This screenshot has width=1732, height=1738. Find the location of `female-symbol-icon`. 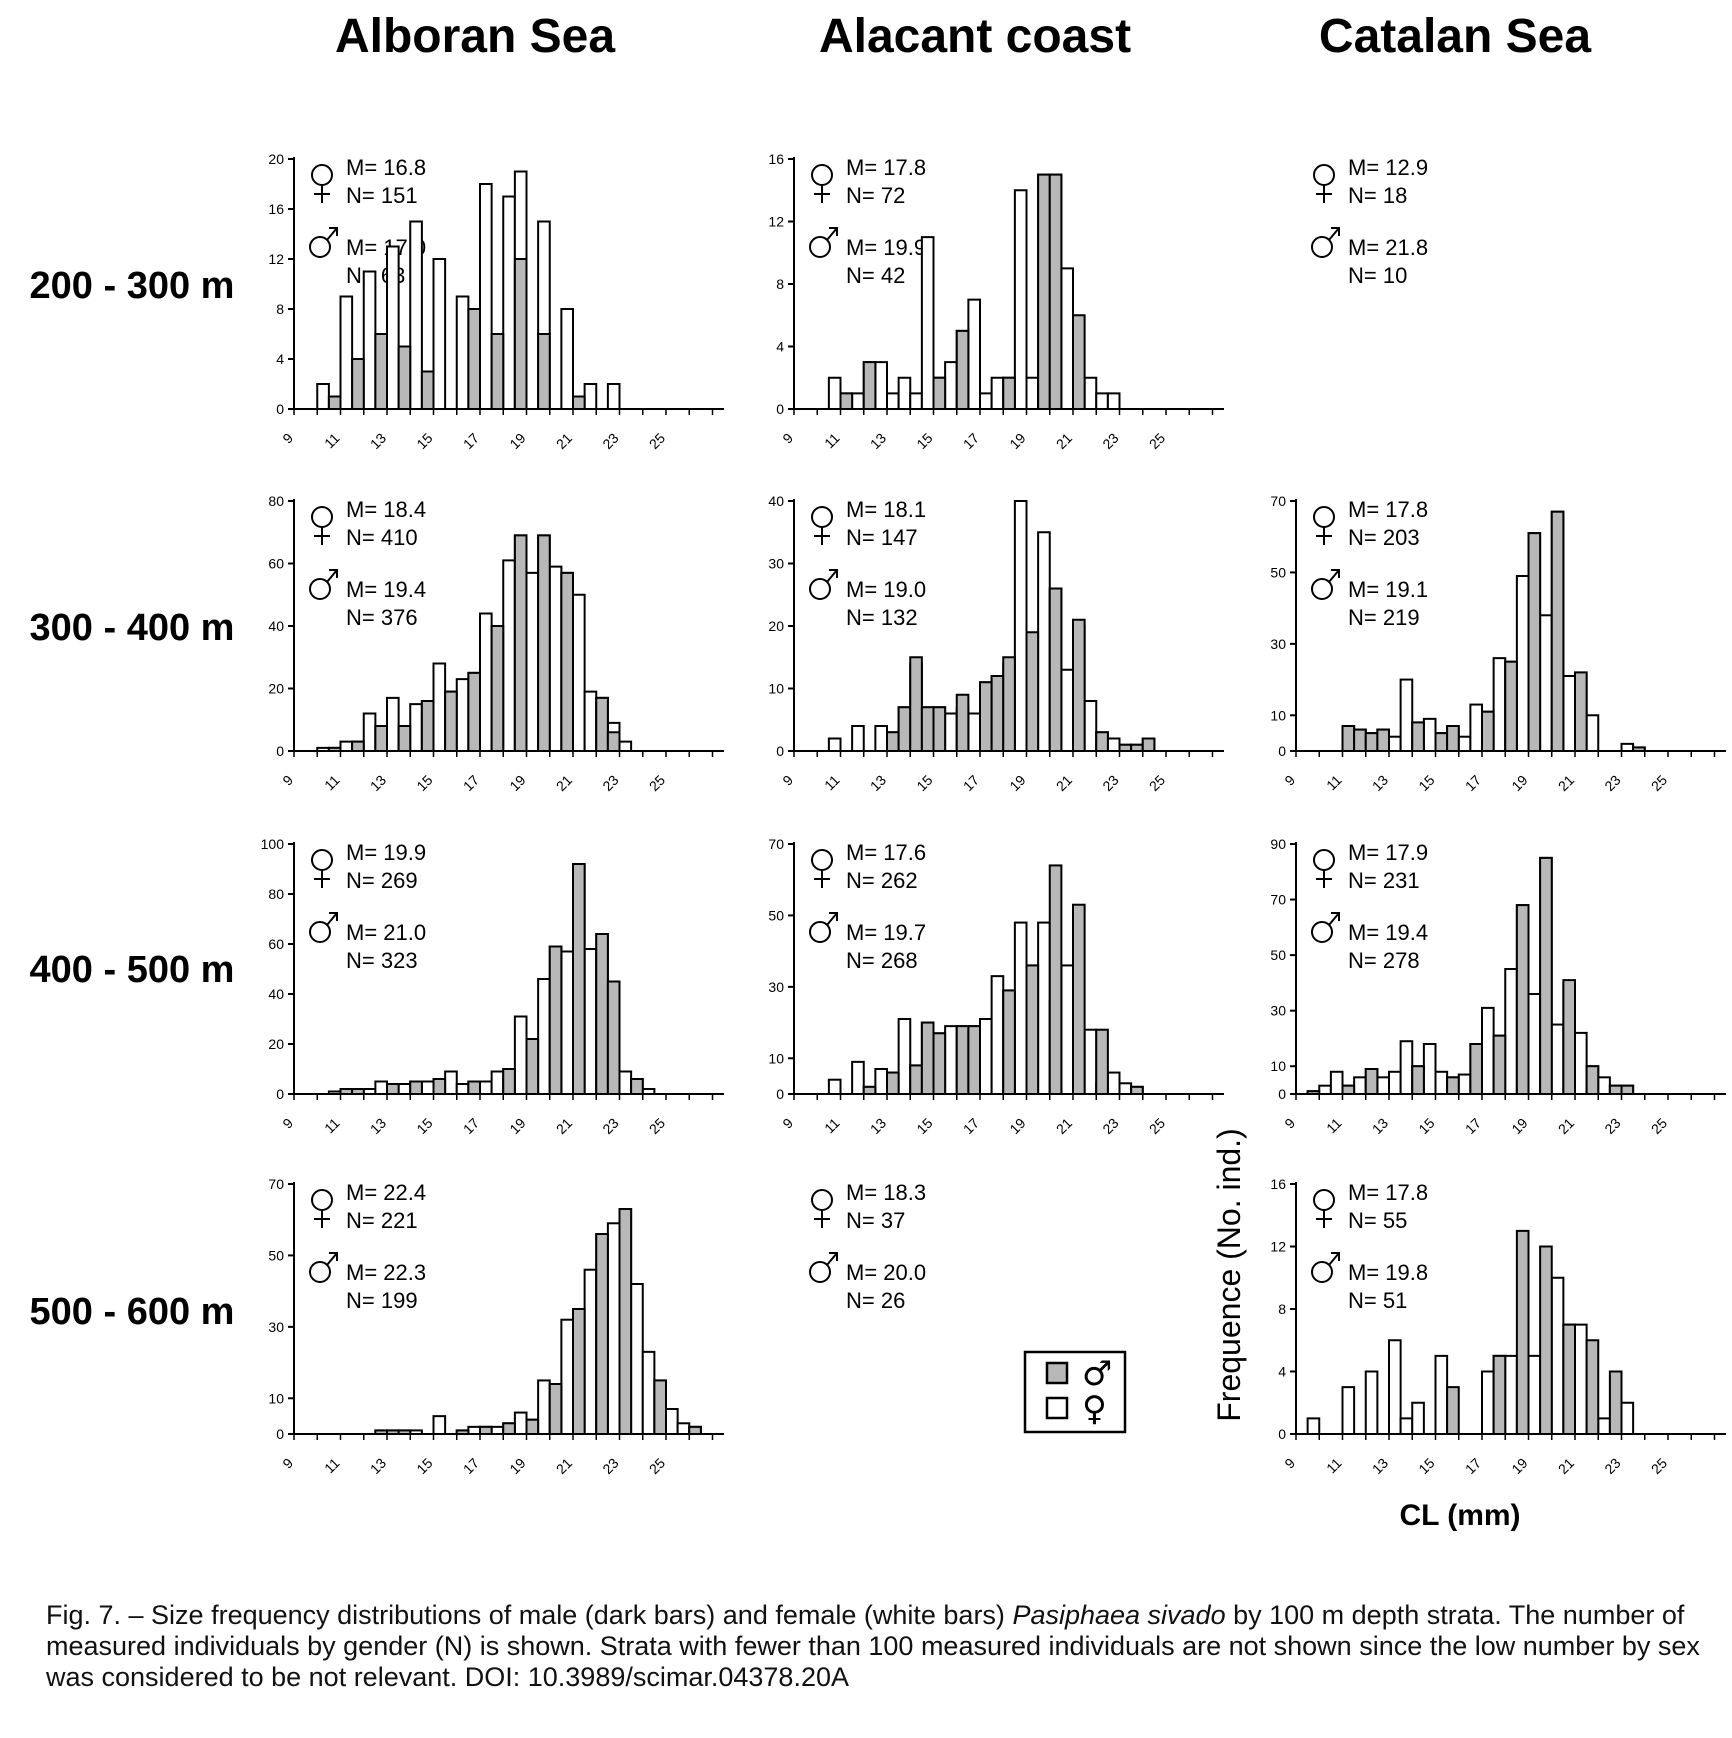

female-symbol-icon is located at coordinates (1324, 1200).